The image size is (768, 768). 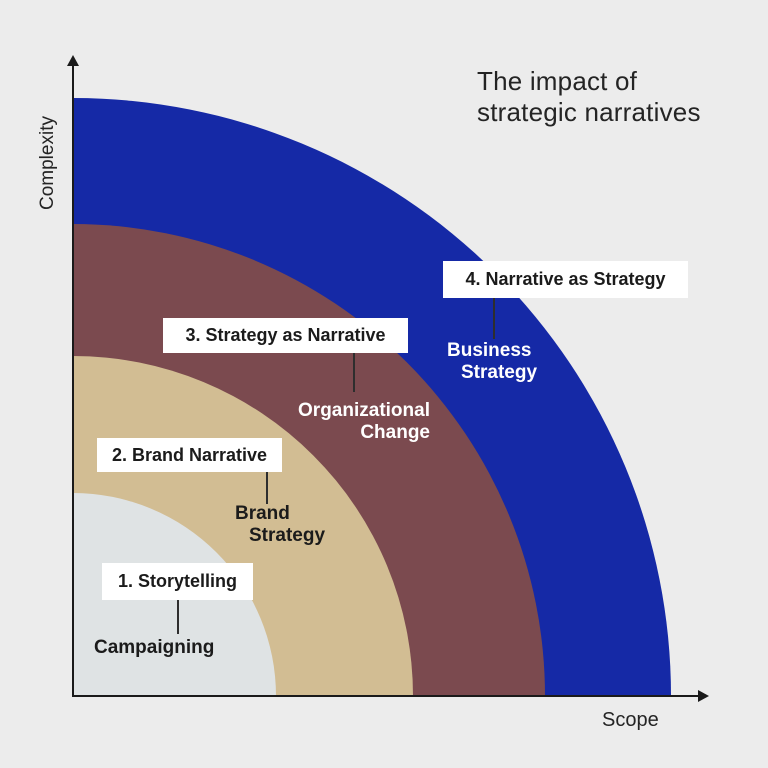 I want to click on area-label-brand-strategy-line1: Brand, so click(x=262, y=513).